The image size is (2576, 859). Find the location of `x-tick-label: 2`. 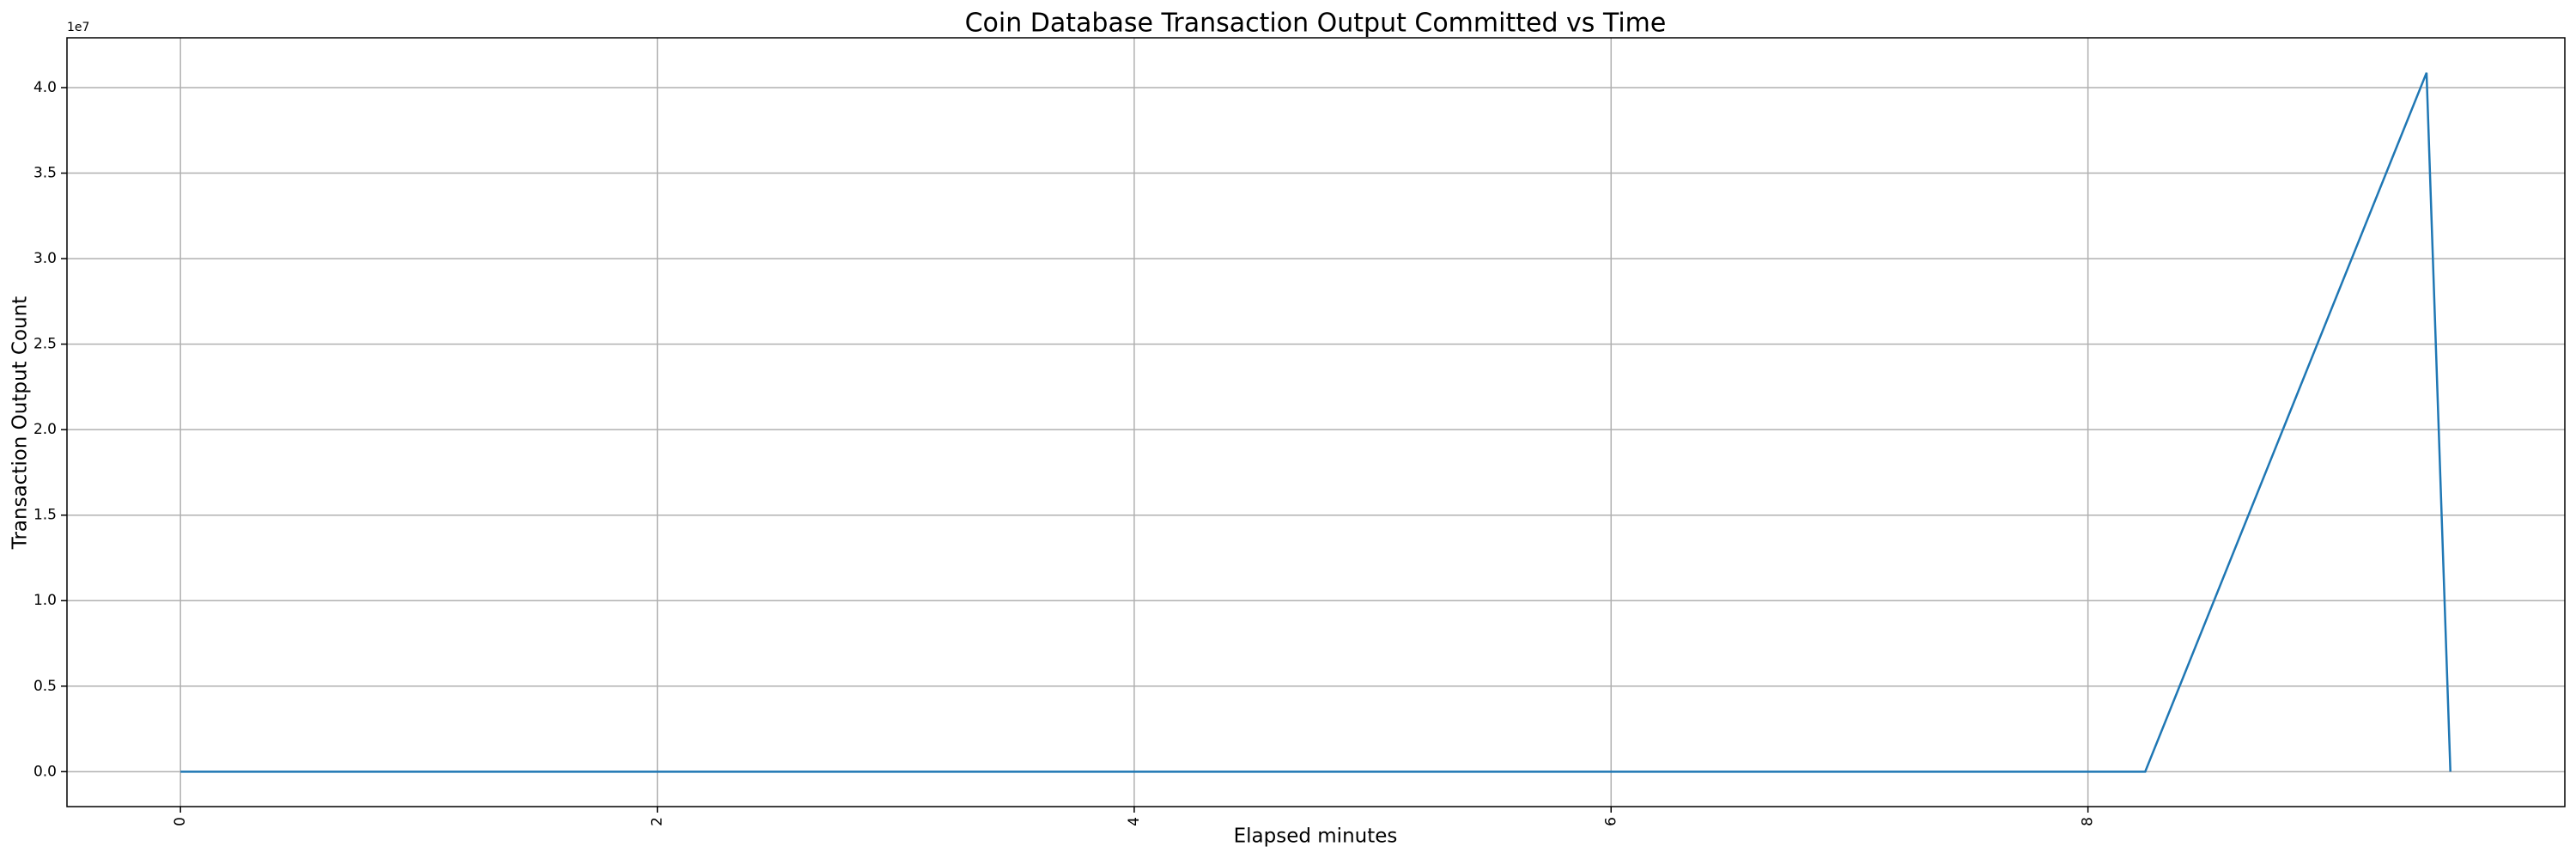

x-tick-label: 2 is located at coordinates (658, 821).